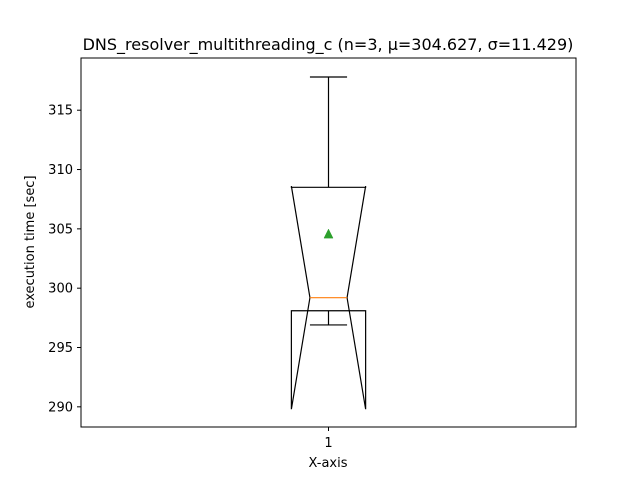 Image resolution: width=640 pixels, height=480 pixels. Describe the element at coordinates (30, 241) in the screenshot. I see `y-axis-label: execution time [sec]` at that location.